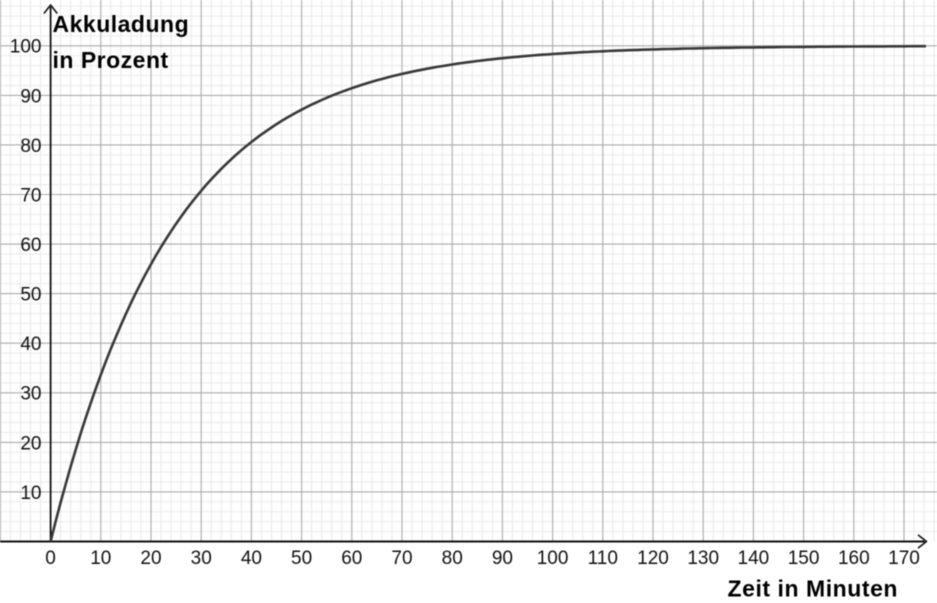 The height and width of the screenshot is (603, 937). What do you see at coordinates (754, 558) in the screenshot?
I see `svg-text: 140` at bounding box center [754, 558].